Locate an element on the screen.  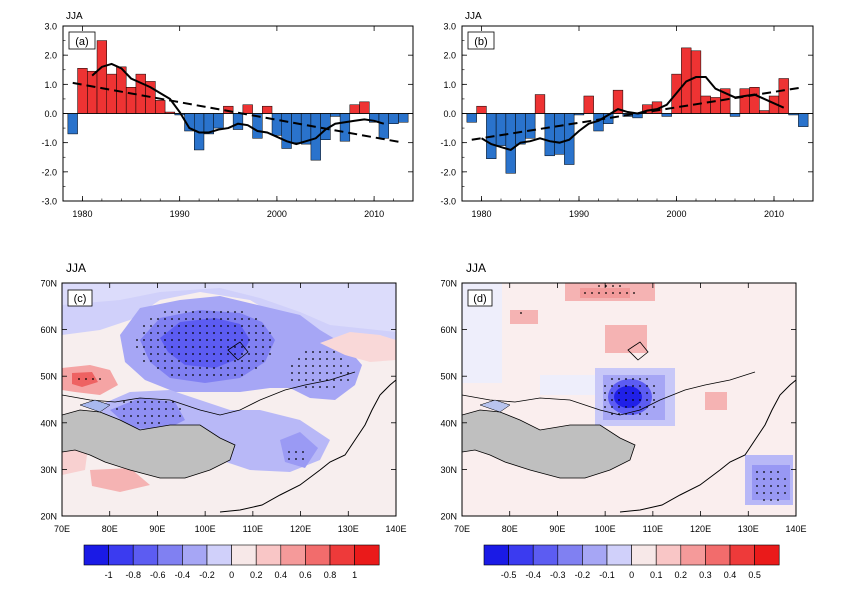
panel-c-colorbar-label: -0.4 is located at coordinates (183, 575).